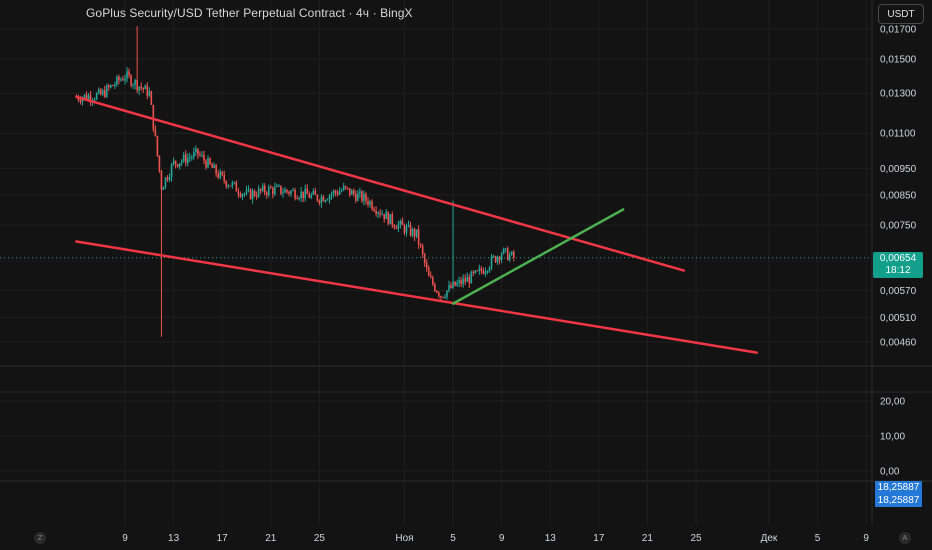 The image size is (932, 550). What do you see at coordinates (898, 59) in the screenshot?
I see `price-tick-label: 0,01500` at bounding box center [898, 59].